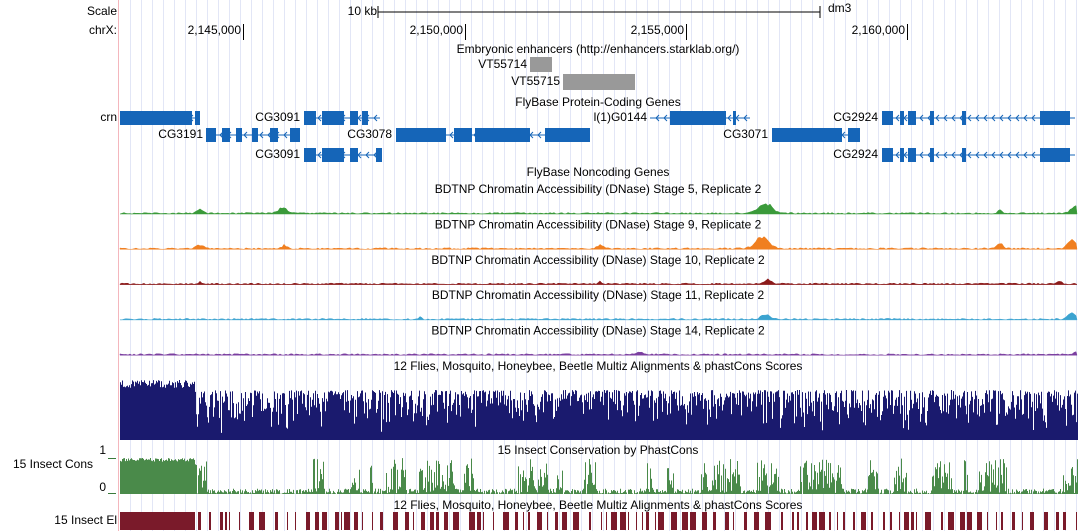 This screenshot has width=1078, height=531. I want to click on side-label: 15 Insect El, so click(85, 520).